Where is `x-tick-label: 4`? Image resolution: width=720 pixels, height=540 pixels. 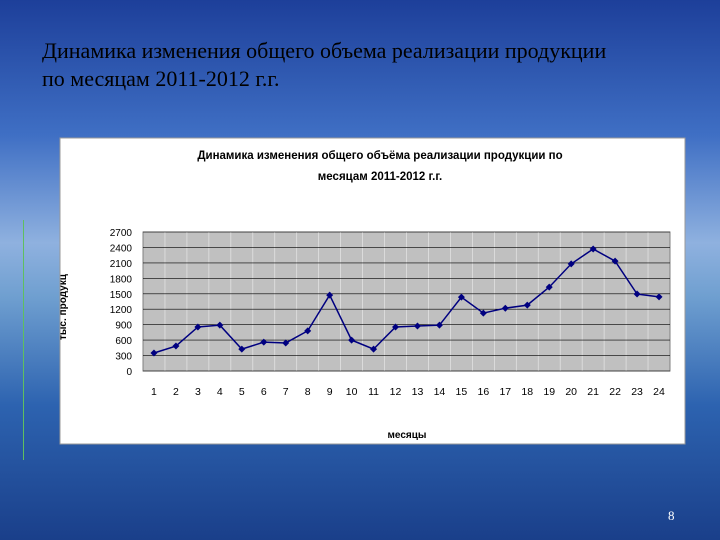
x-tick-label: 4 is located at coordinates (220, 392).